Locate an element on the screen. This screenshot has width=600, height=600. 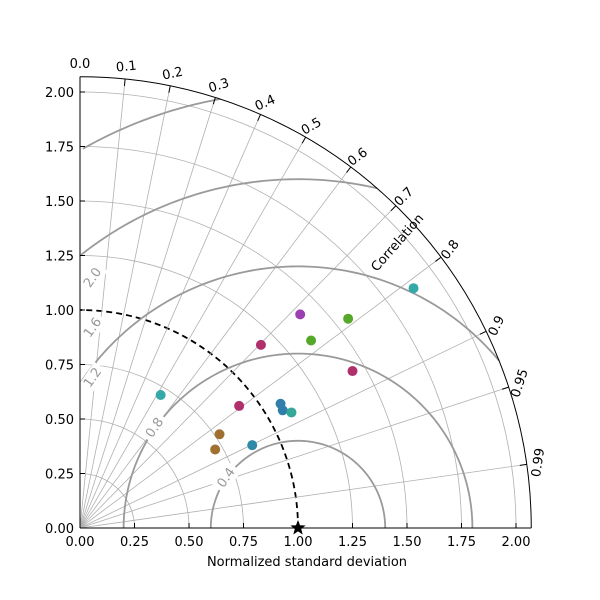
reference-std-arc is located at coordinates (189, 419).